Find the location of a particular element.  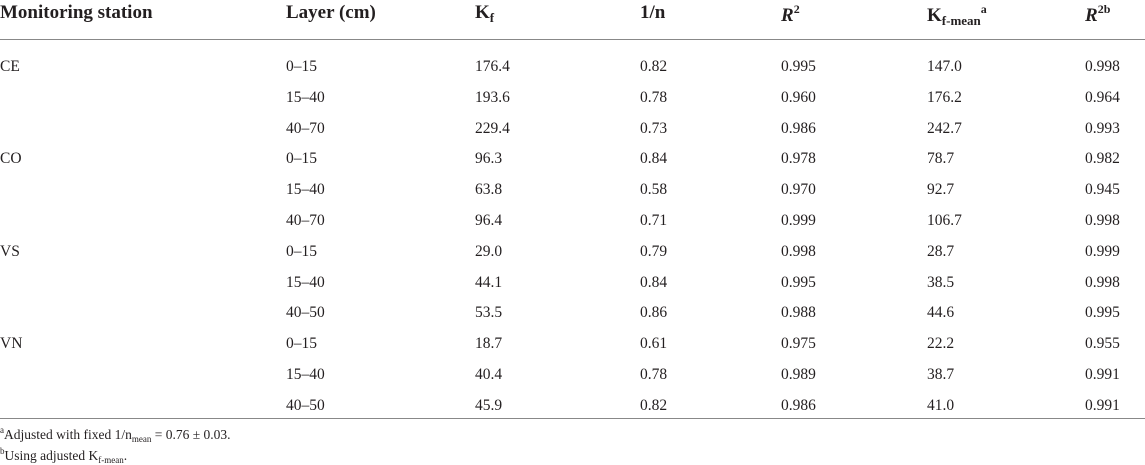

cell-r-squared: 0.999 is located at coordinates (798, 220).